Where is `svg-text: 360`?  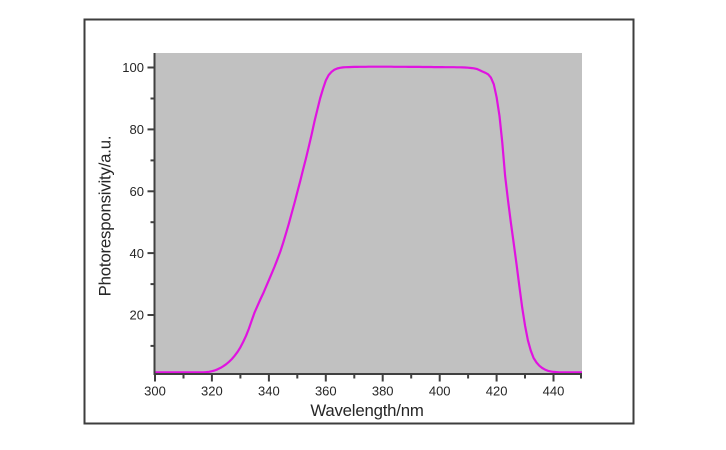 svg-text: 360 is located at coordinates (326, 390).